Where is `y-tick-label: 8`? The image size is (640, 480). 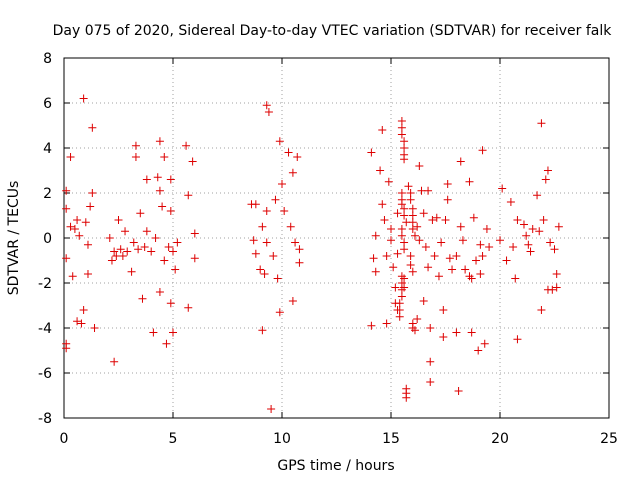
y-tick-label: 8 is located at coordinates (47, 59).